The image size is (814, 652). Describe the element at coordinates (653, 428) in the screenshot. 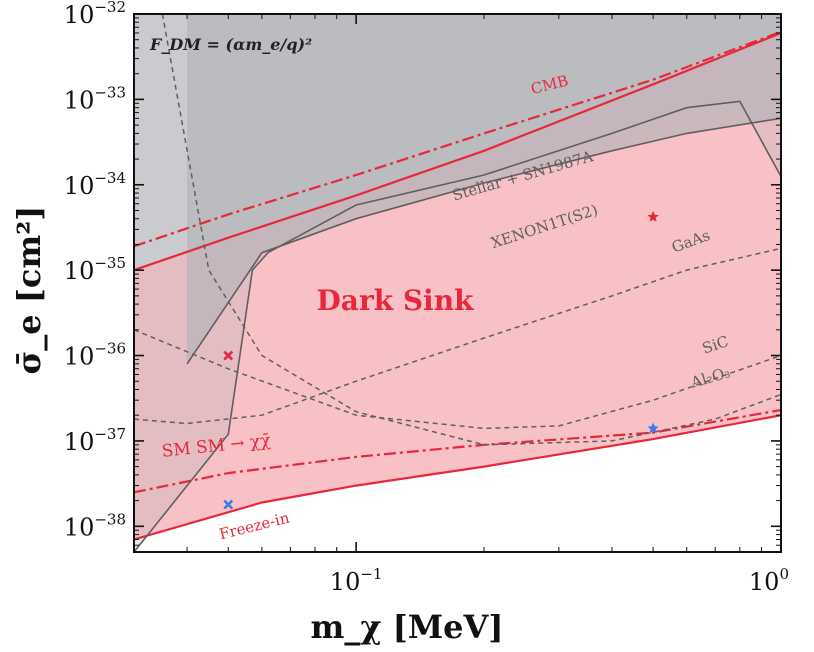

I see `marker-star-blue` at that location.